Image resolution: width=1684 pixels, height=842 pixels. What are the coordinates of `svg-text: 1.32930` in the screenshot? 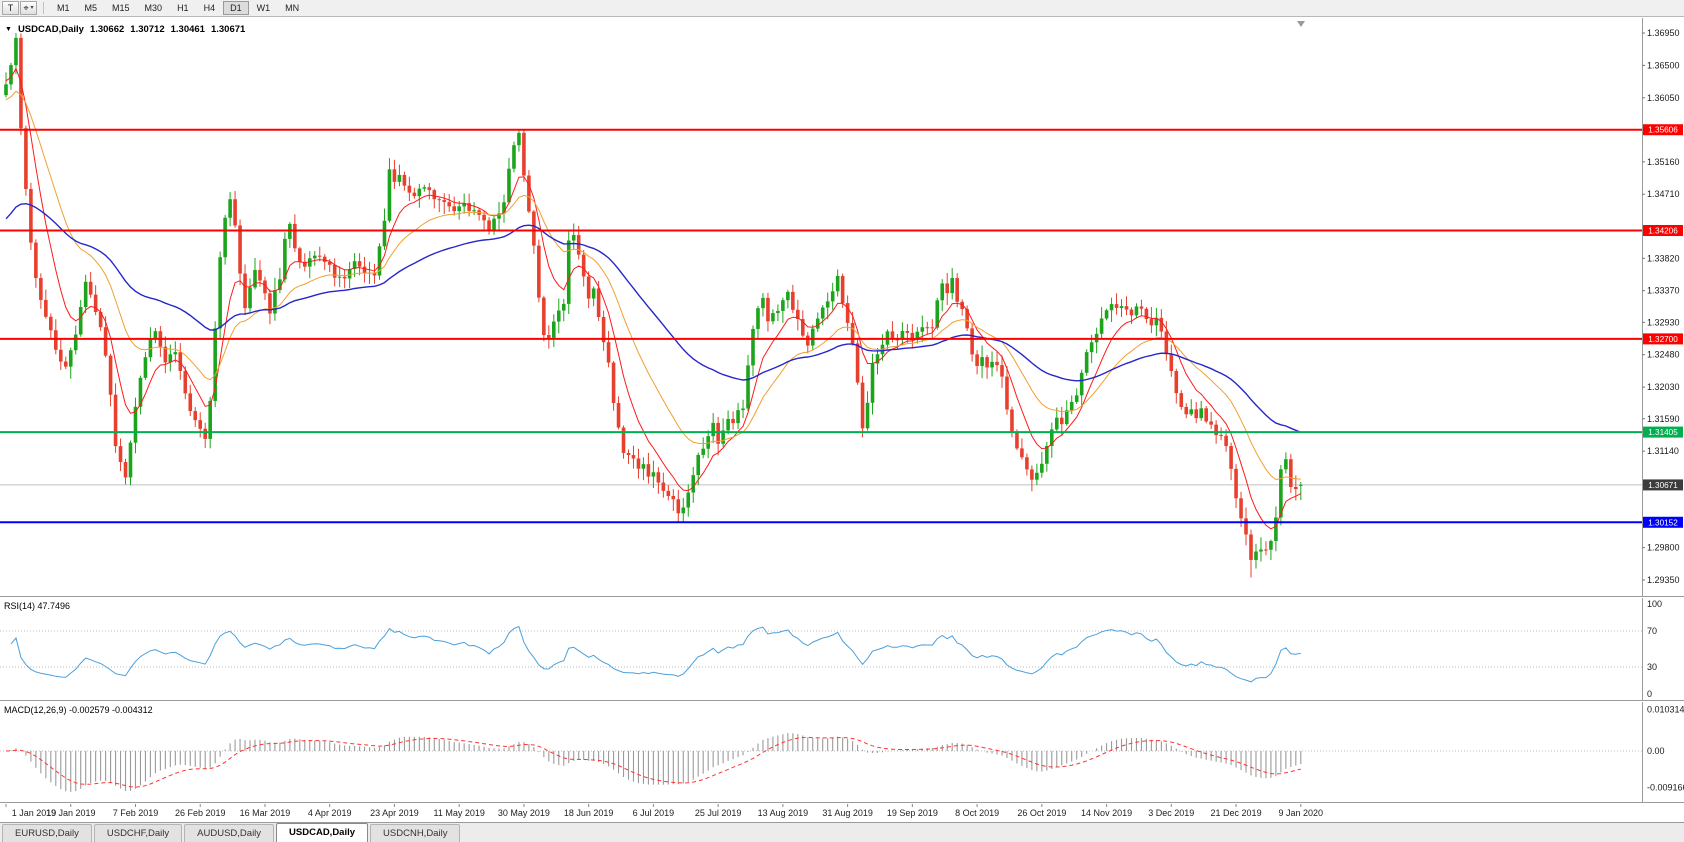 It's located at (1663, 322).